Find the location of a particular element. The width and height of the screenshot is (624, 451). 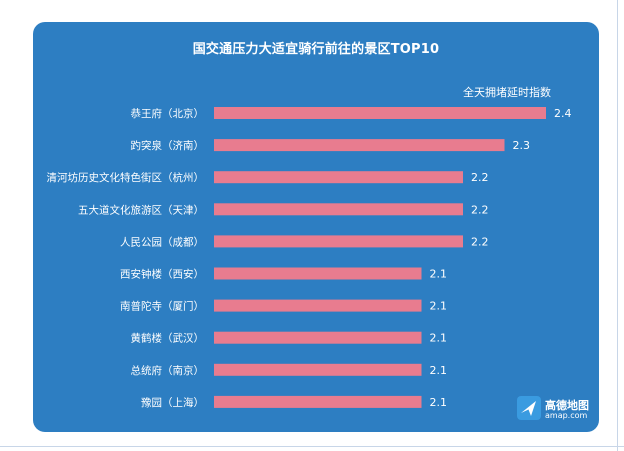

category-label: 人民公园（成都） is located at coordinates (162, 242).